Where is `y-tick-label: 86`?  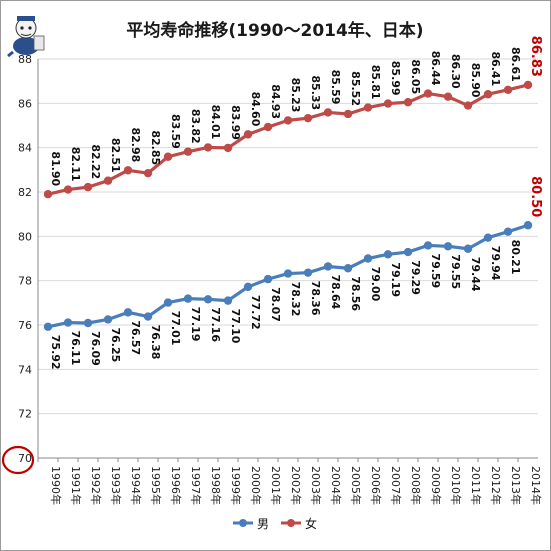 y-tick-label: 86 is located at coordinates (25, 103).